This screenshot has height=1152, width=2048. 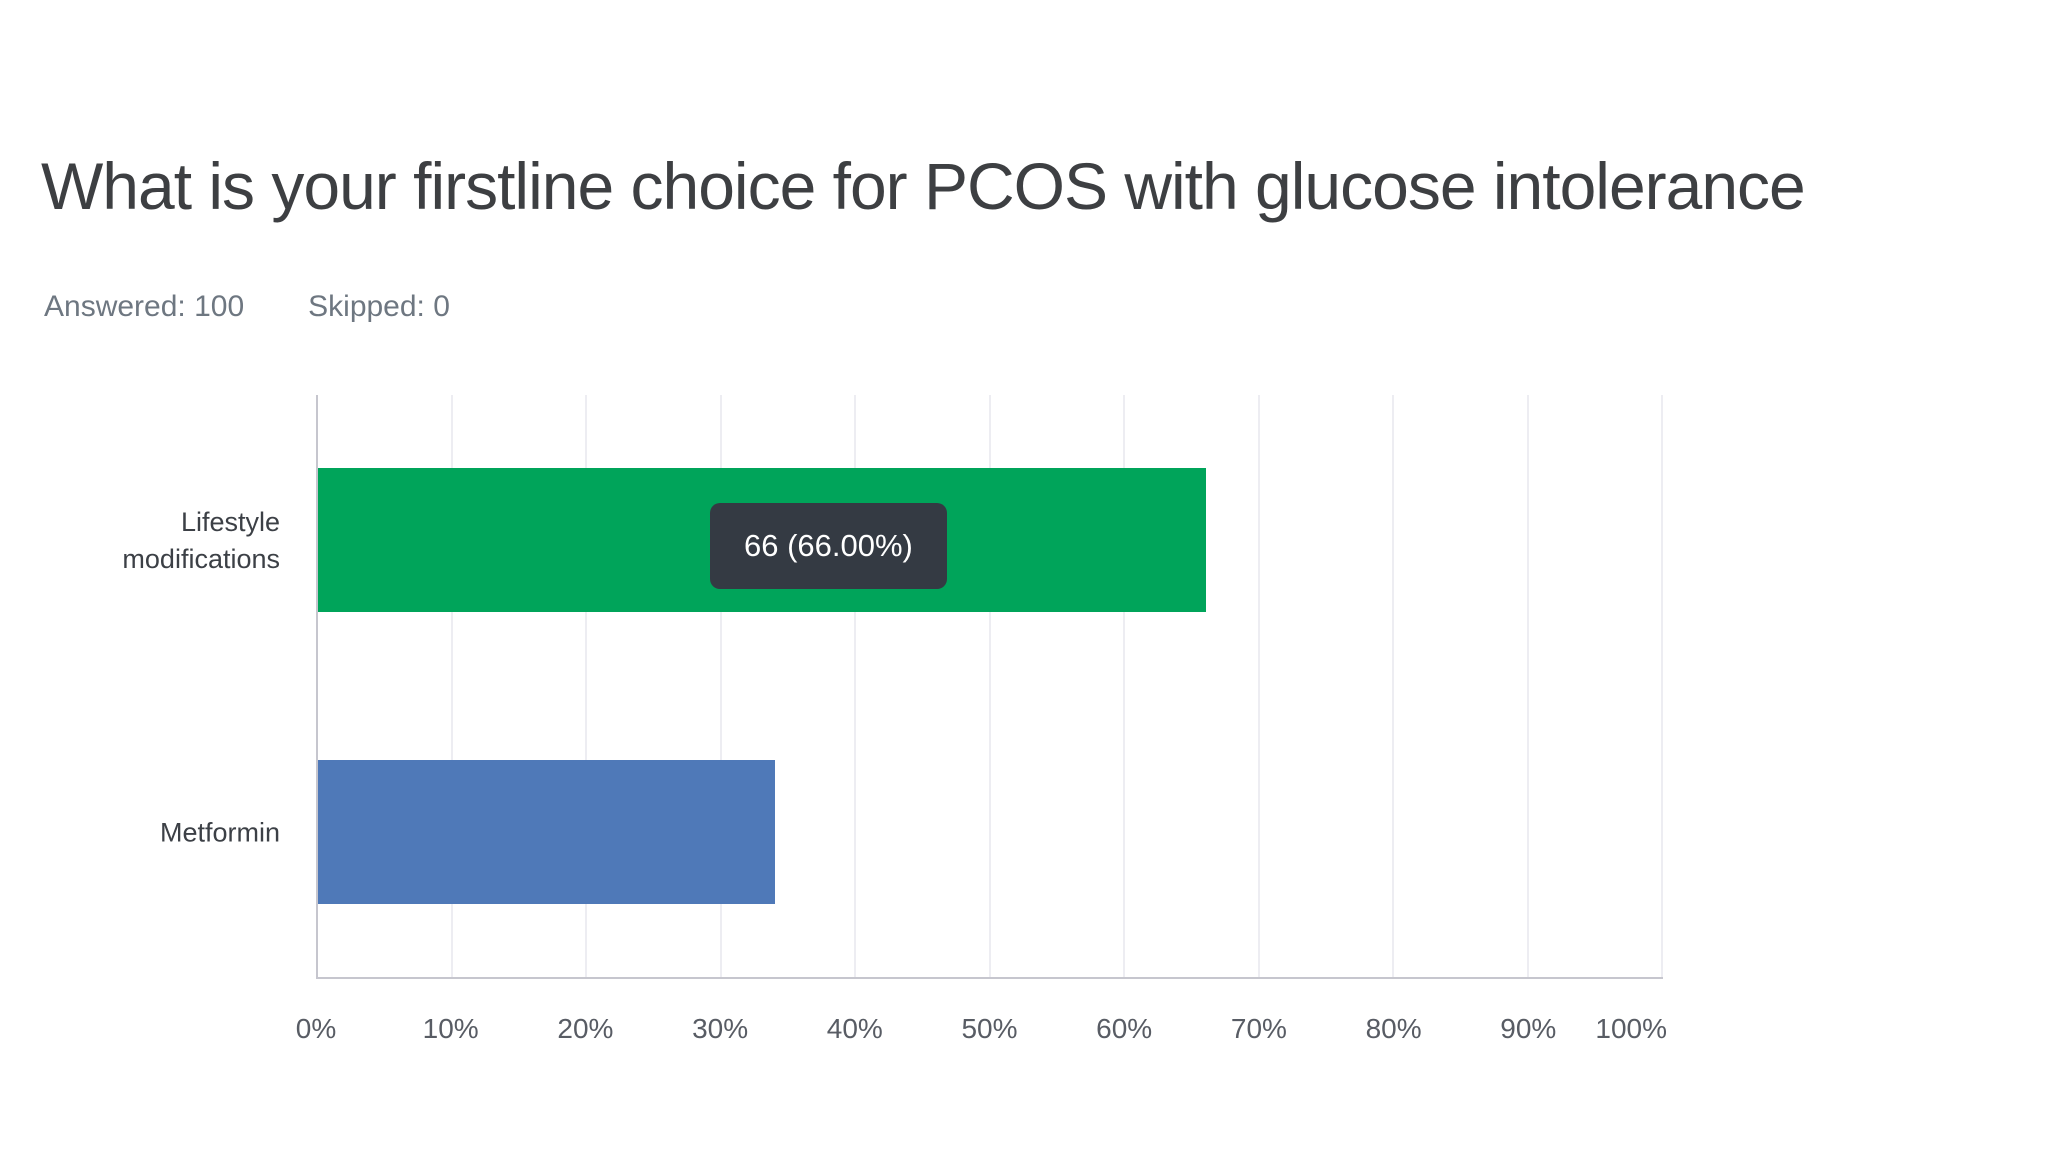 I want to click on answered-count: Answered: 100, so click(x=144, y=306).